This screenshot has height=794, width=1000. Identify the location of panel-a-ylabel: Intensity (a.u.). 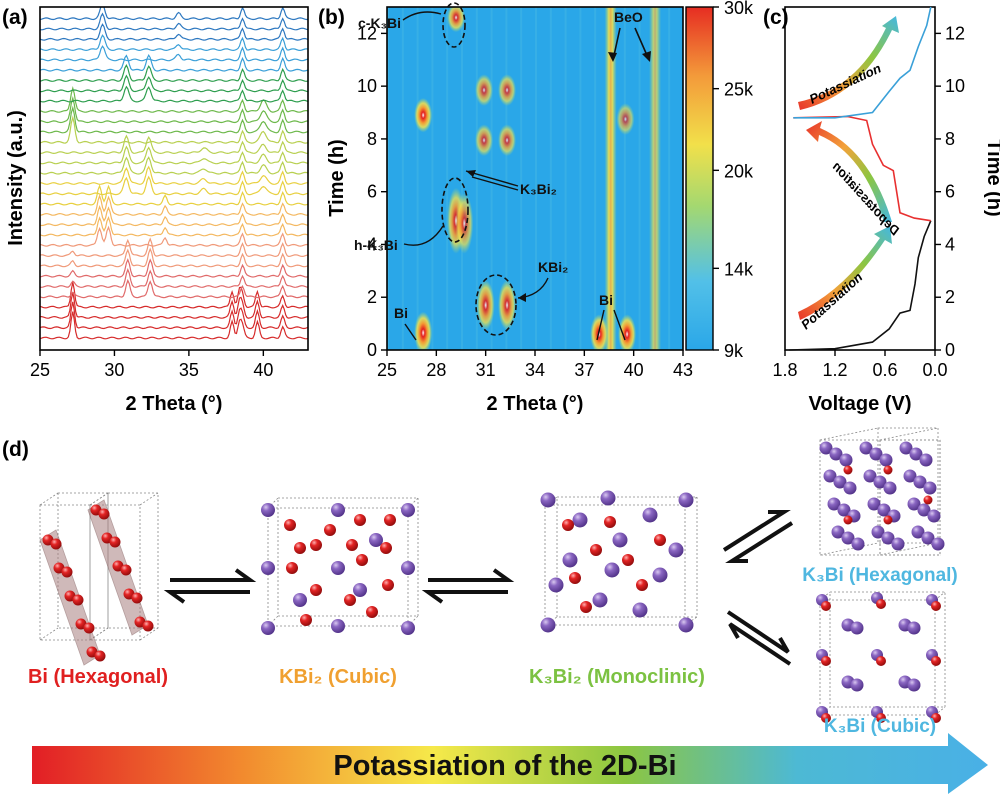
(16, 178).